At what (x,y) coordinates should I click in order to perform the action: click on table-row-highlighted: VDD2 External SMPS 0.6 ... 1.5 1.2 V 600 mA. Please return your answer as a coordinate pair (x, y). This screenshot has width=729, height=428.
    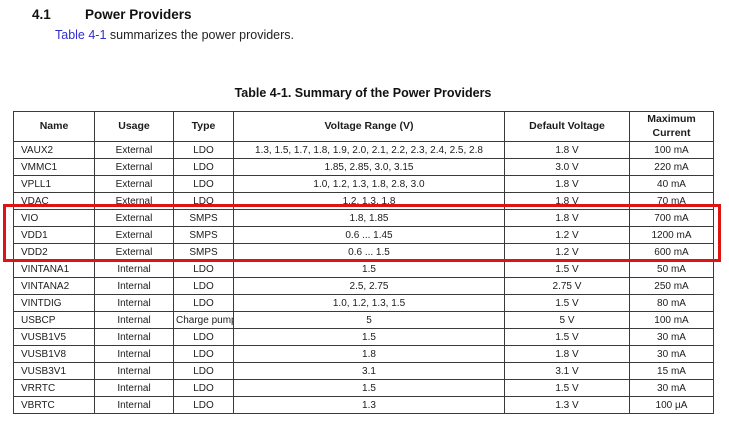
    Looking at the image, I should click on (363, 252).